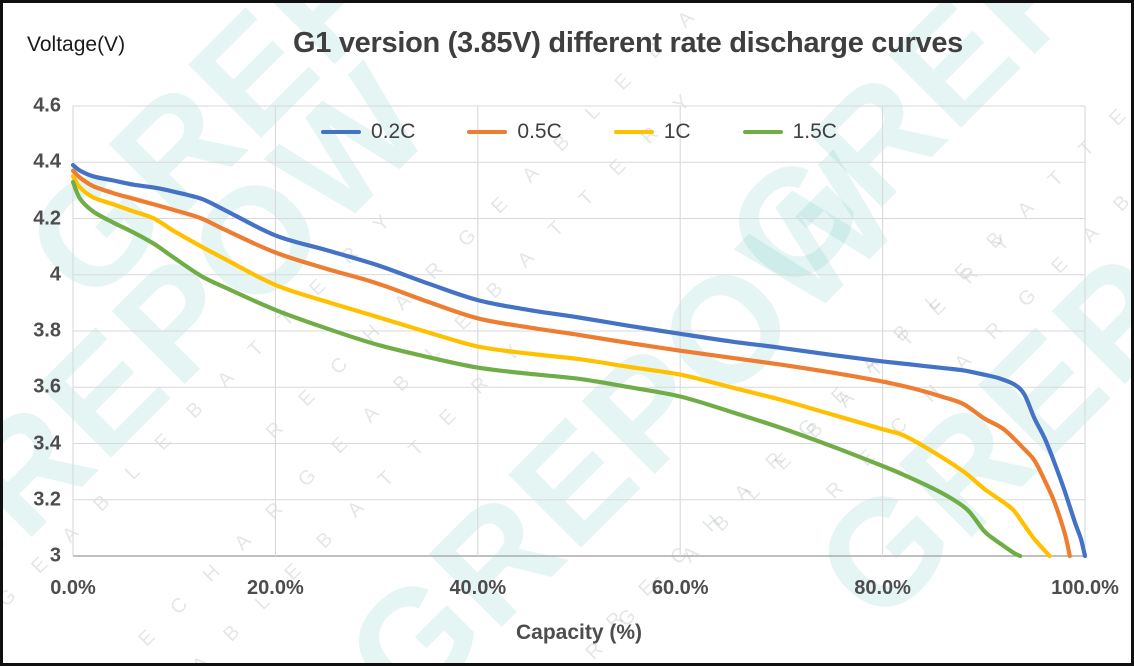 The width and height of the screenshot is (1134, 666). What do you see at coordinates (579, 132) in the screenshot?
I see `legend: 0.2C 0.5C 1C 1.5C` at bounding box center [579, 132].